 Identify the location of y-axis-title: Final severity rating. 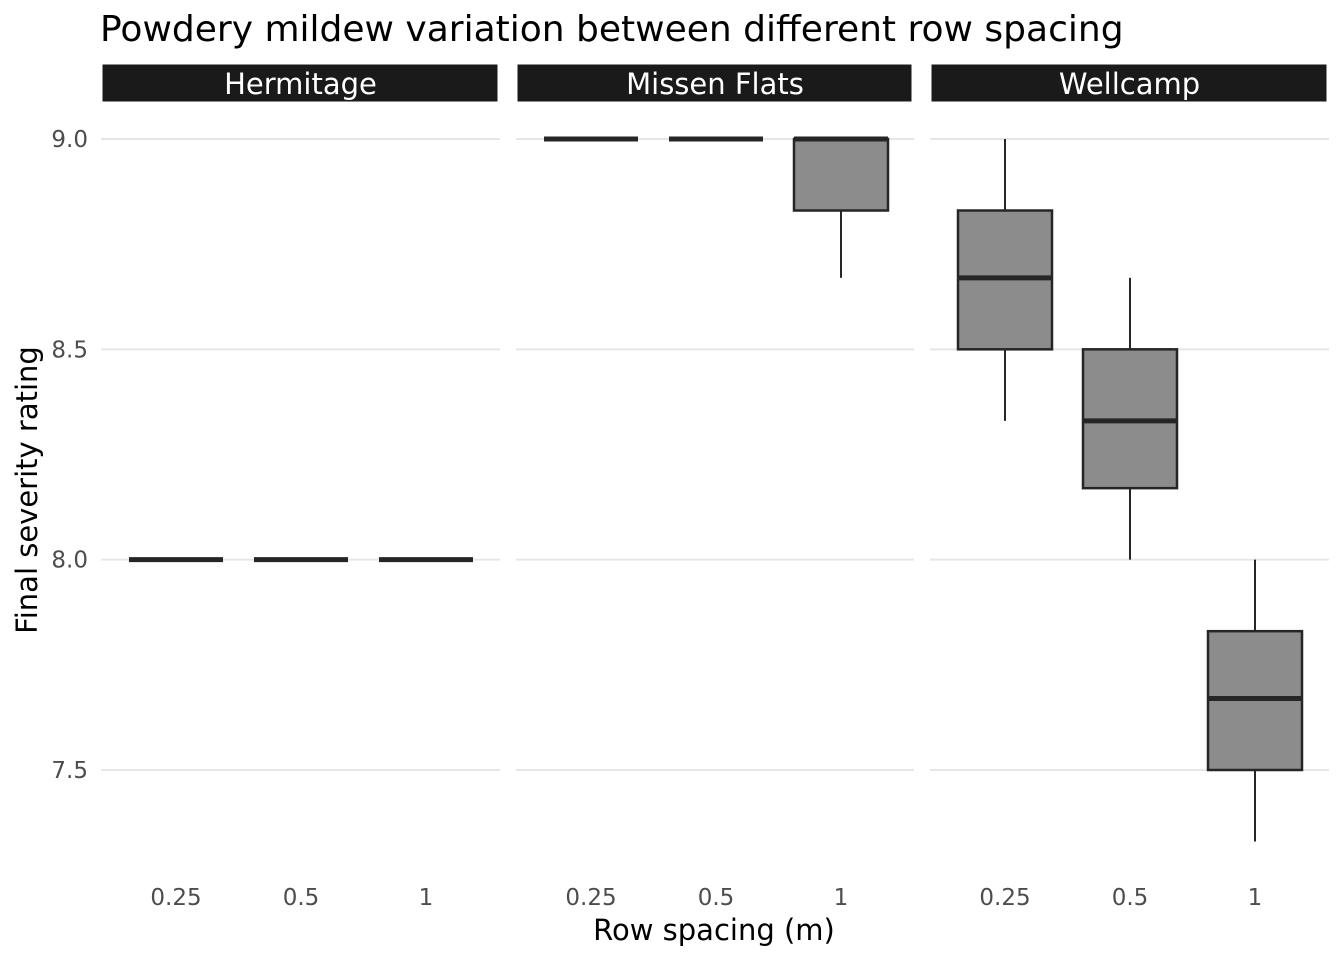
(27, 490).